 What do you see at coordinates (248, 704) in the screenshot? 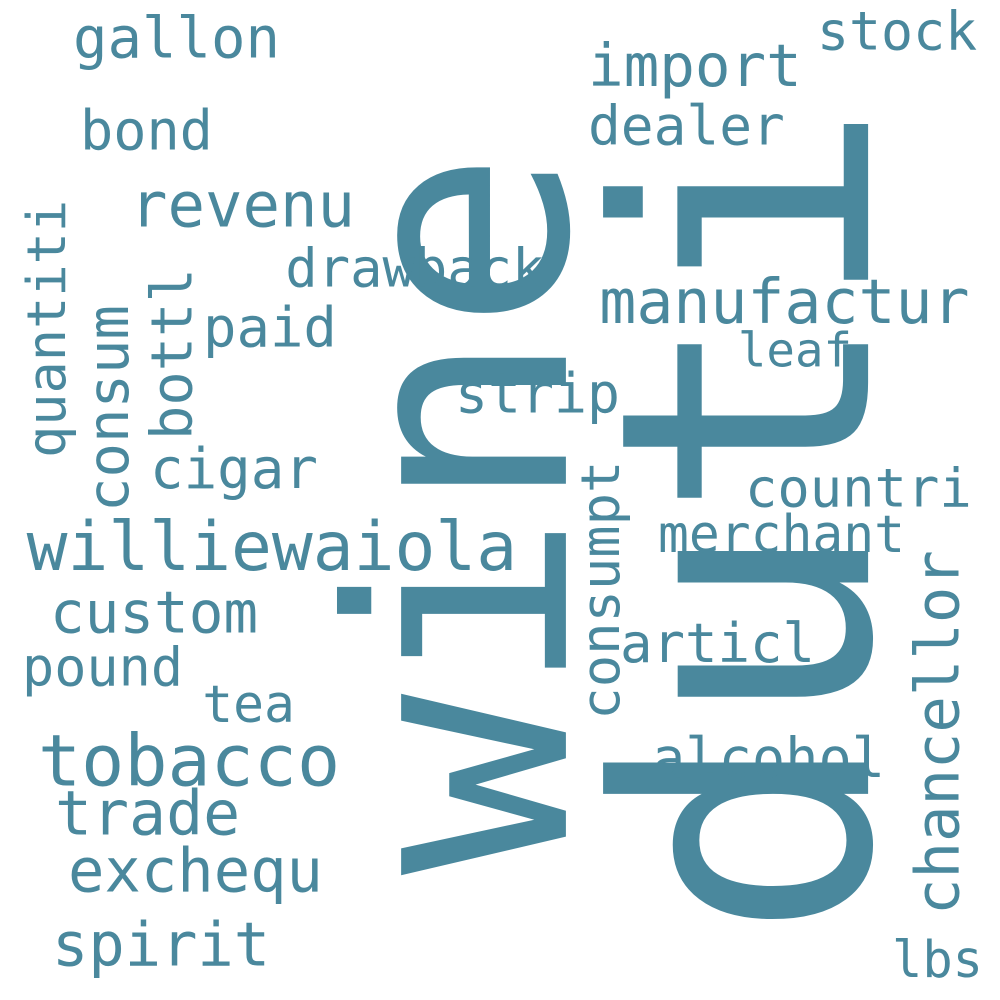
I see `word-tea: tea` at bounding box center [248, 704].